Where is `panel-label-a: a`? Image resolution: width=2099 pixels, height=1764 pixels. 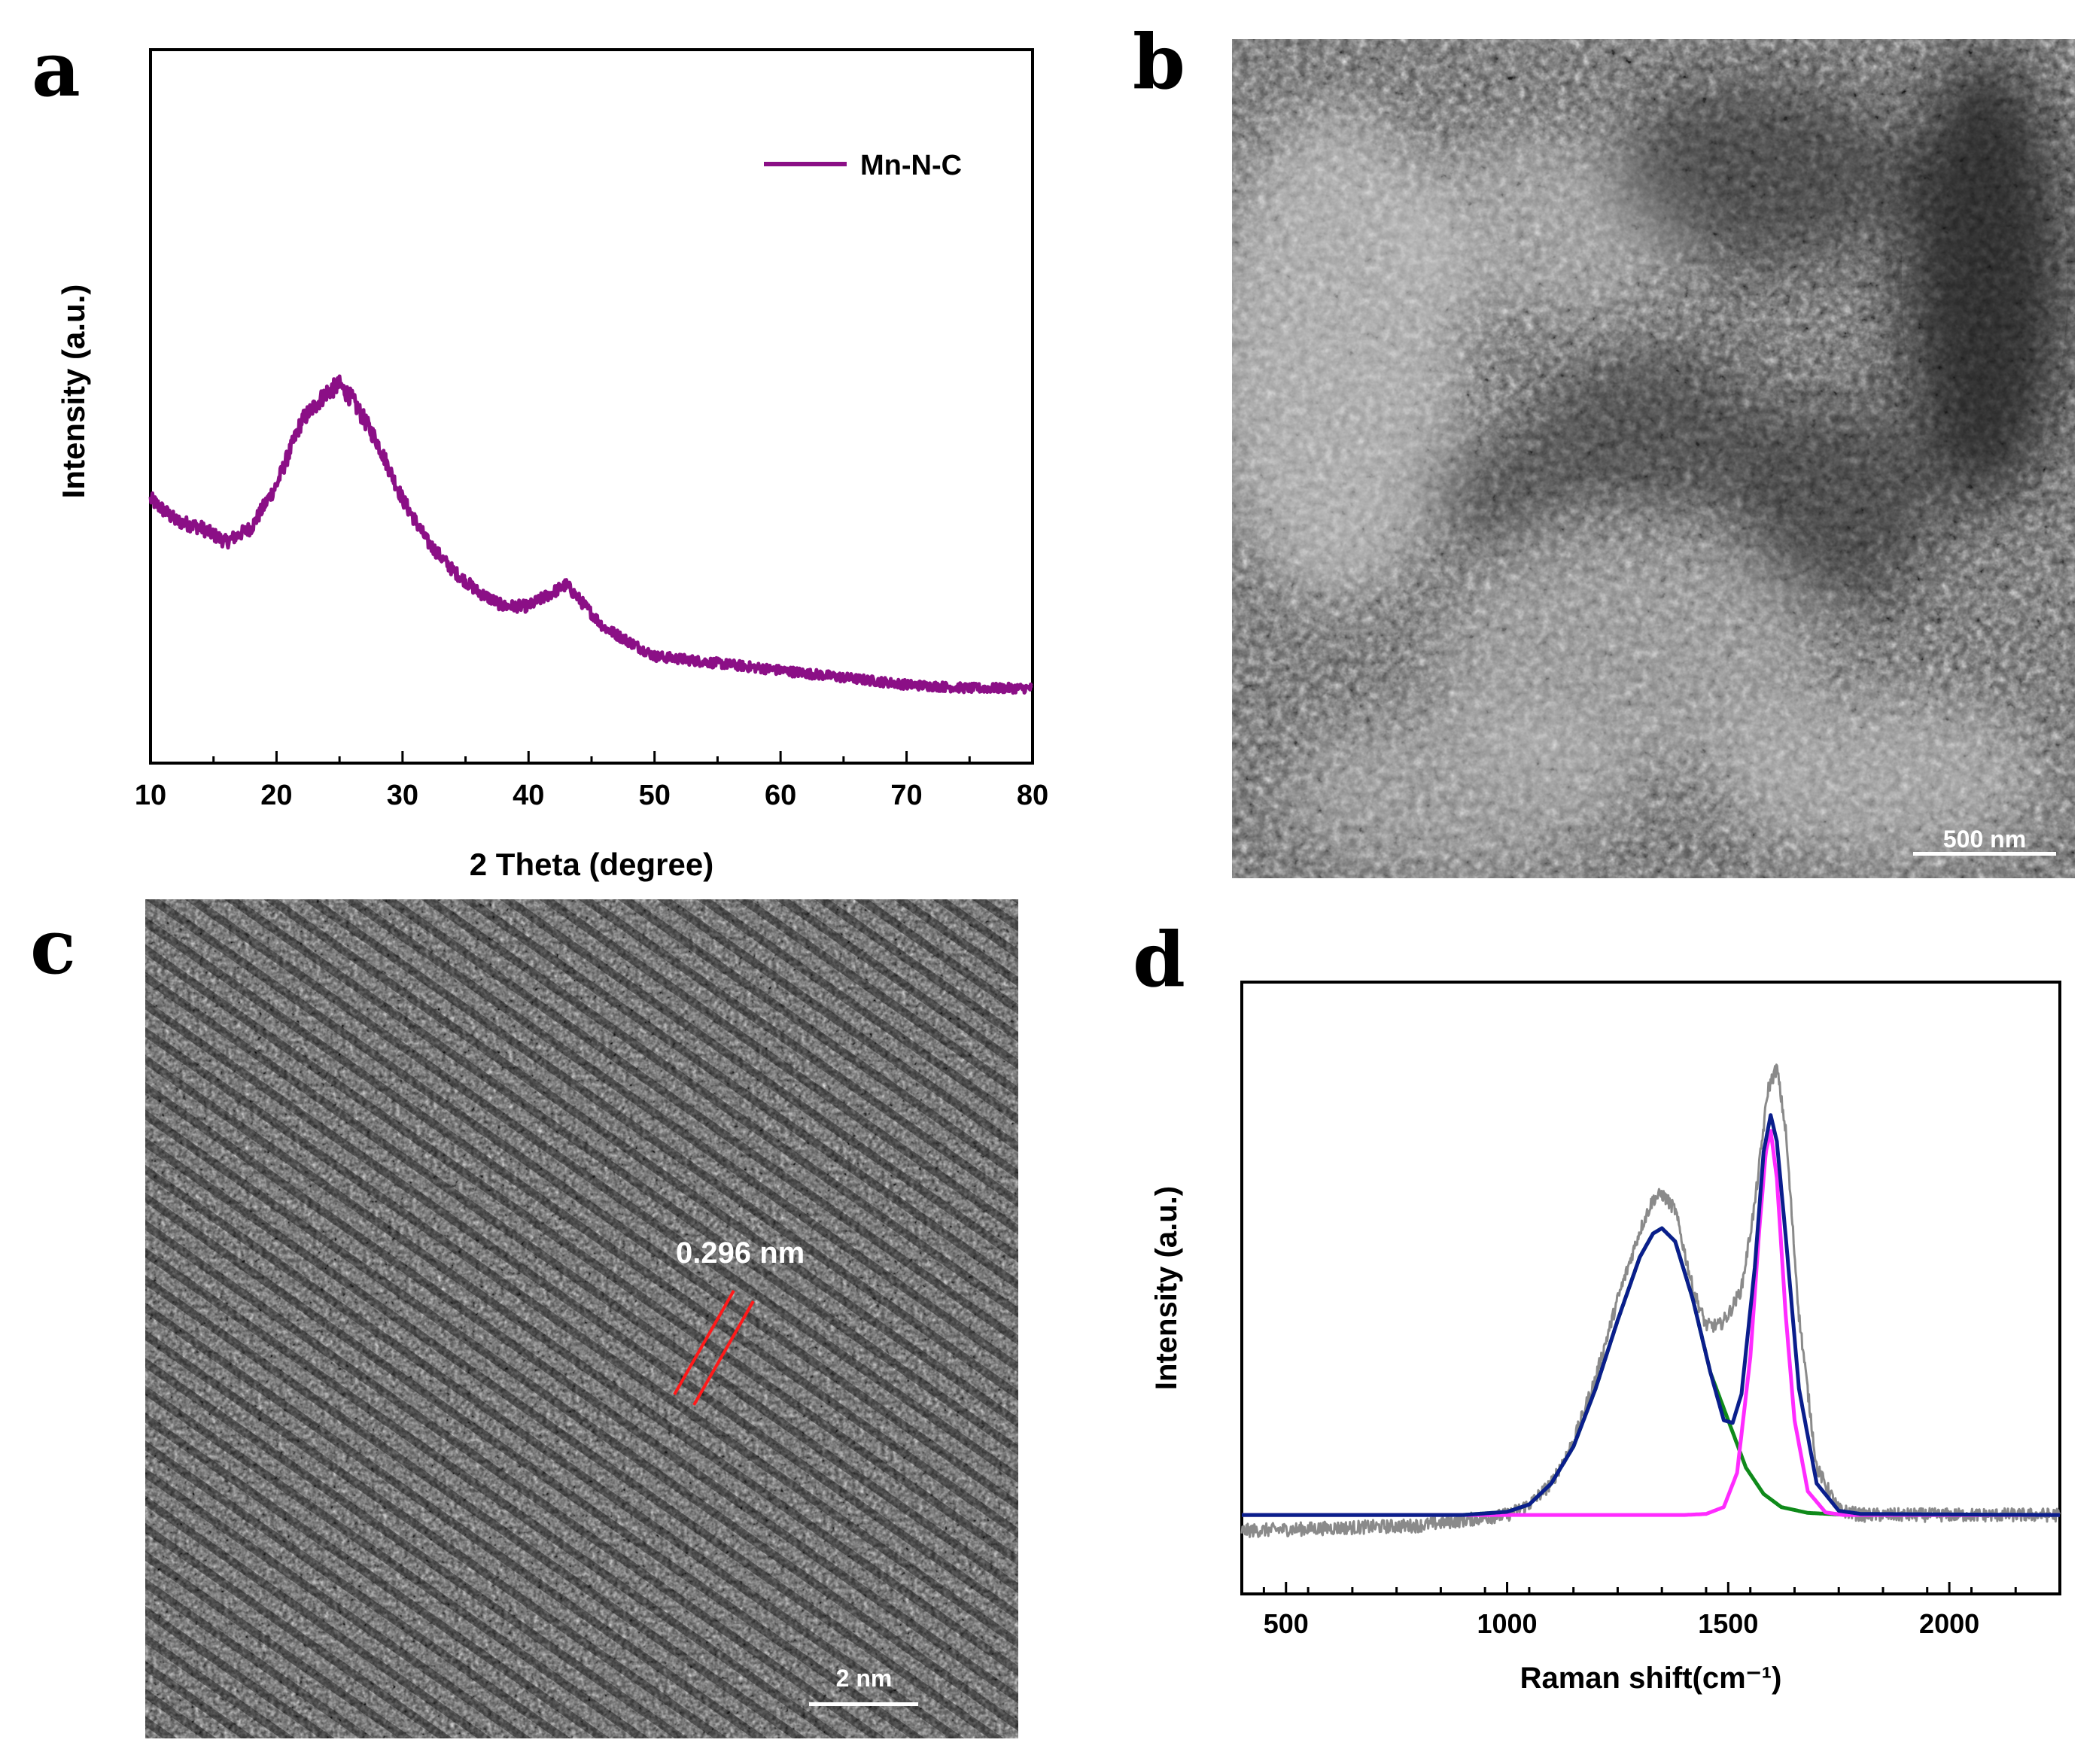
panel-label-a: a is located at coordinates (56, 69).